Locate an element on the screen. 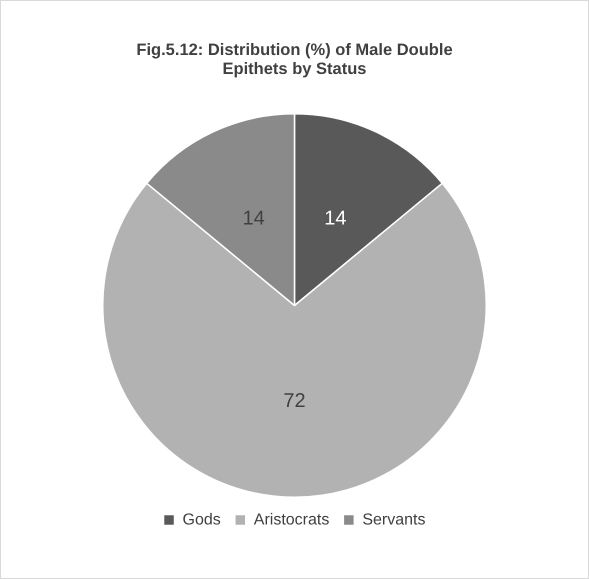 The width and height of the screenshot is (589, 579). legend-label: Servants is located at coordinates (394, 519).